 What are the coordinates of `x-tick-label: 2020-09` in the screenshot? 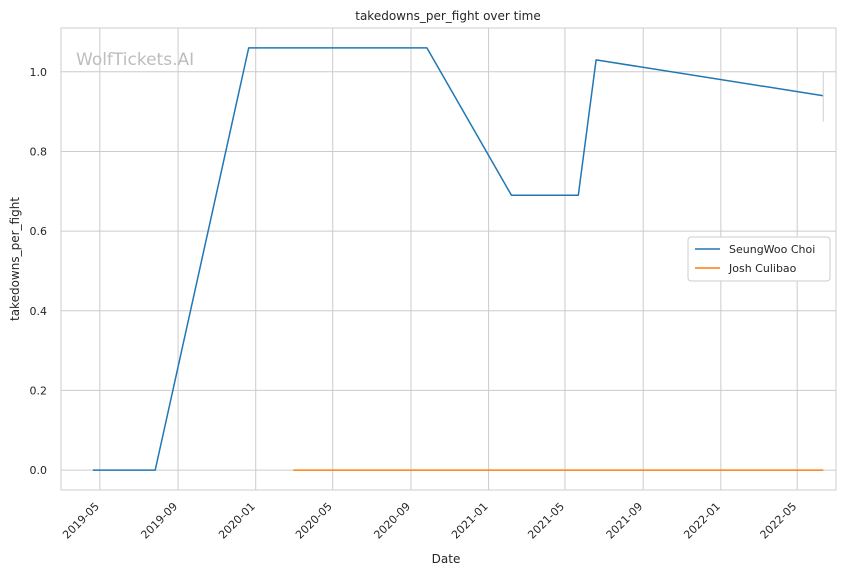 It's located at (392, 521).